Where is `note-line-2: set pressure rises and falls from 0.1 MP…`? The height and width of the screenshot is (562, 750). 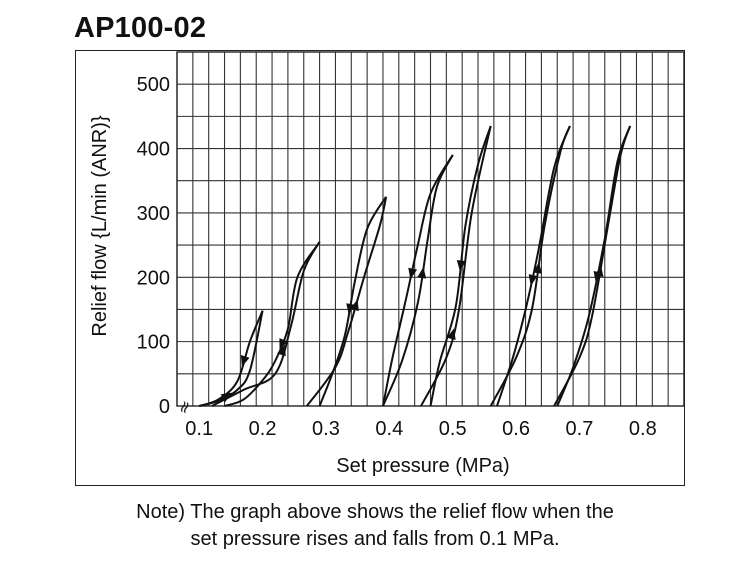
note-line-2: set pressure rises and falls from 0.1 MP… is located at coordinates (375, 539).